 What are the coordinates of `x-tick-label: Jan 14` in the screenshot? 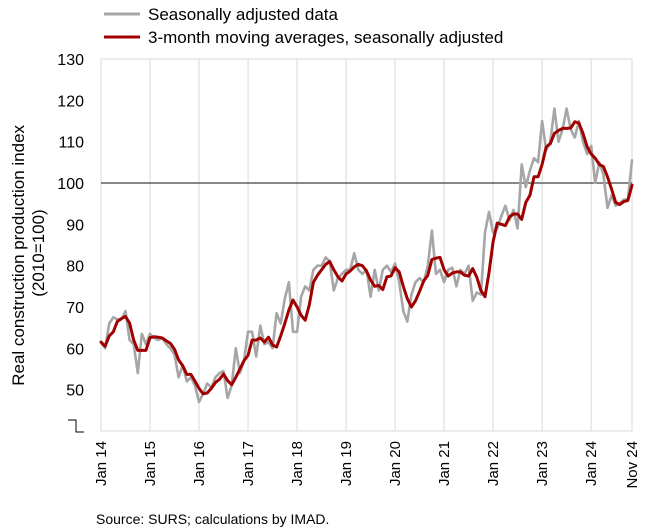 It's located at (101, 463).